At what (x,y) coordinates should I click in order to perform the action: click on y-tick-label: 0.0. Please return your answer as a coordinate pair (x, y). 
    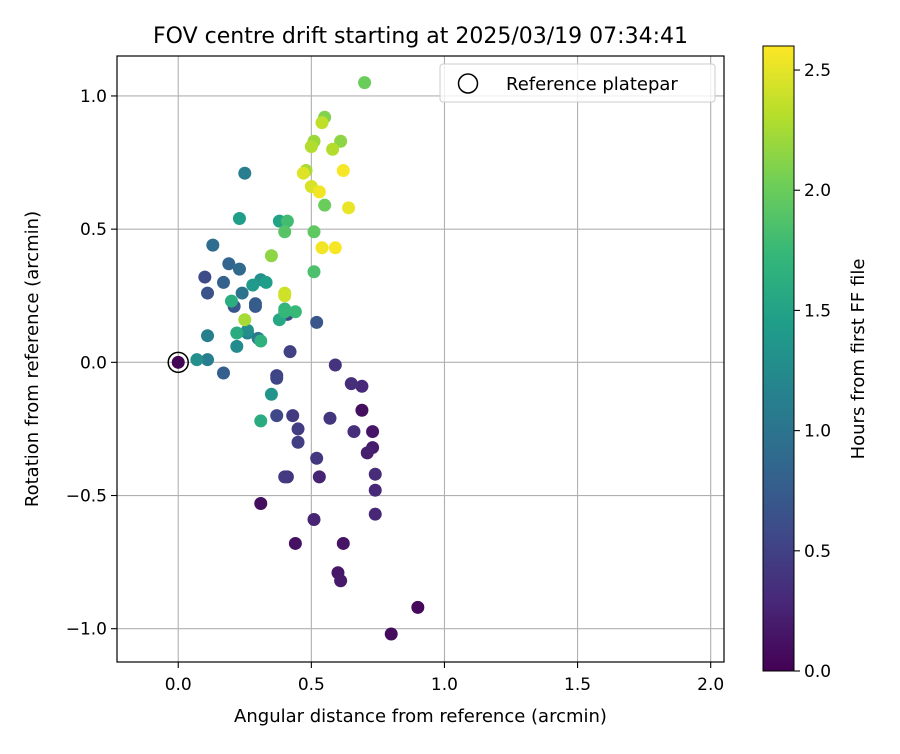
    Looking at the image, I should click on (93, 363).